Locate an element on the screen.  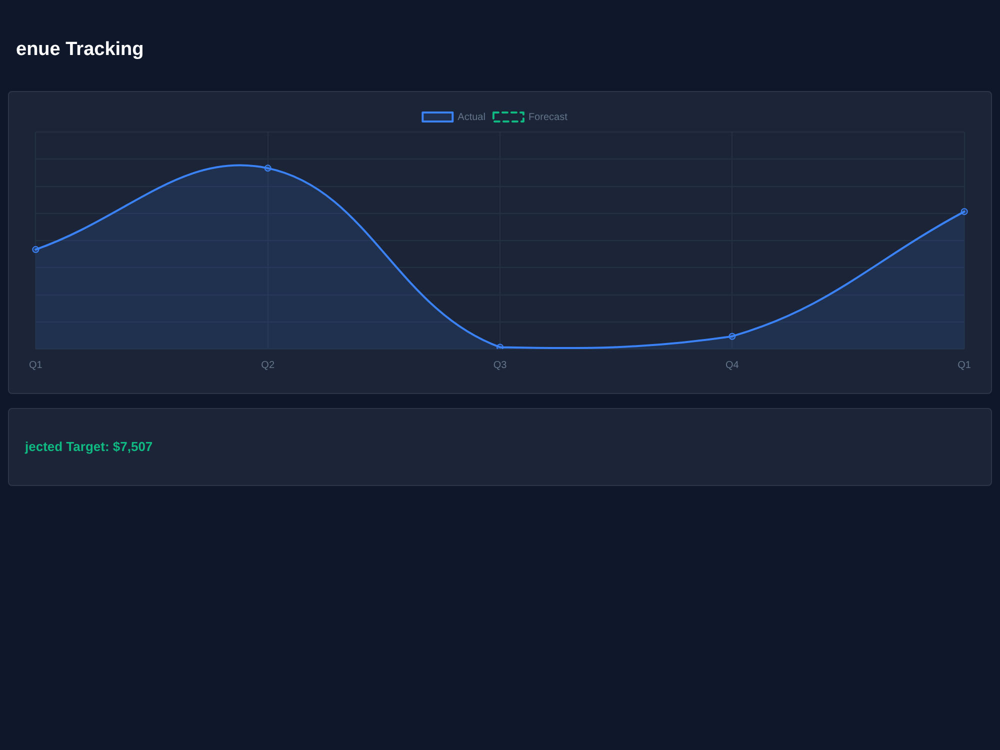
x-tick-label: Q4 is located at coordinates (732, 365).